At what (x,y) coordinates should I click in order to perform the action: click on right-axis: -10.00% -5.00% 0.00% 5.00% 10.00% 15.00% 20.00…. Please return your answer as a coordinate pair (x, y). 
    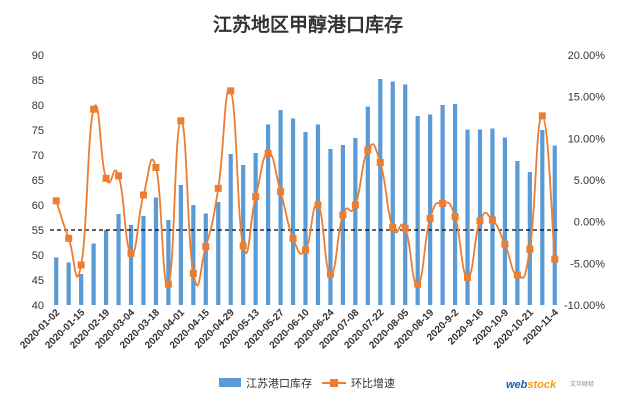
    Looking at the image, I should click on (584, 181).